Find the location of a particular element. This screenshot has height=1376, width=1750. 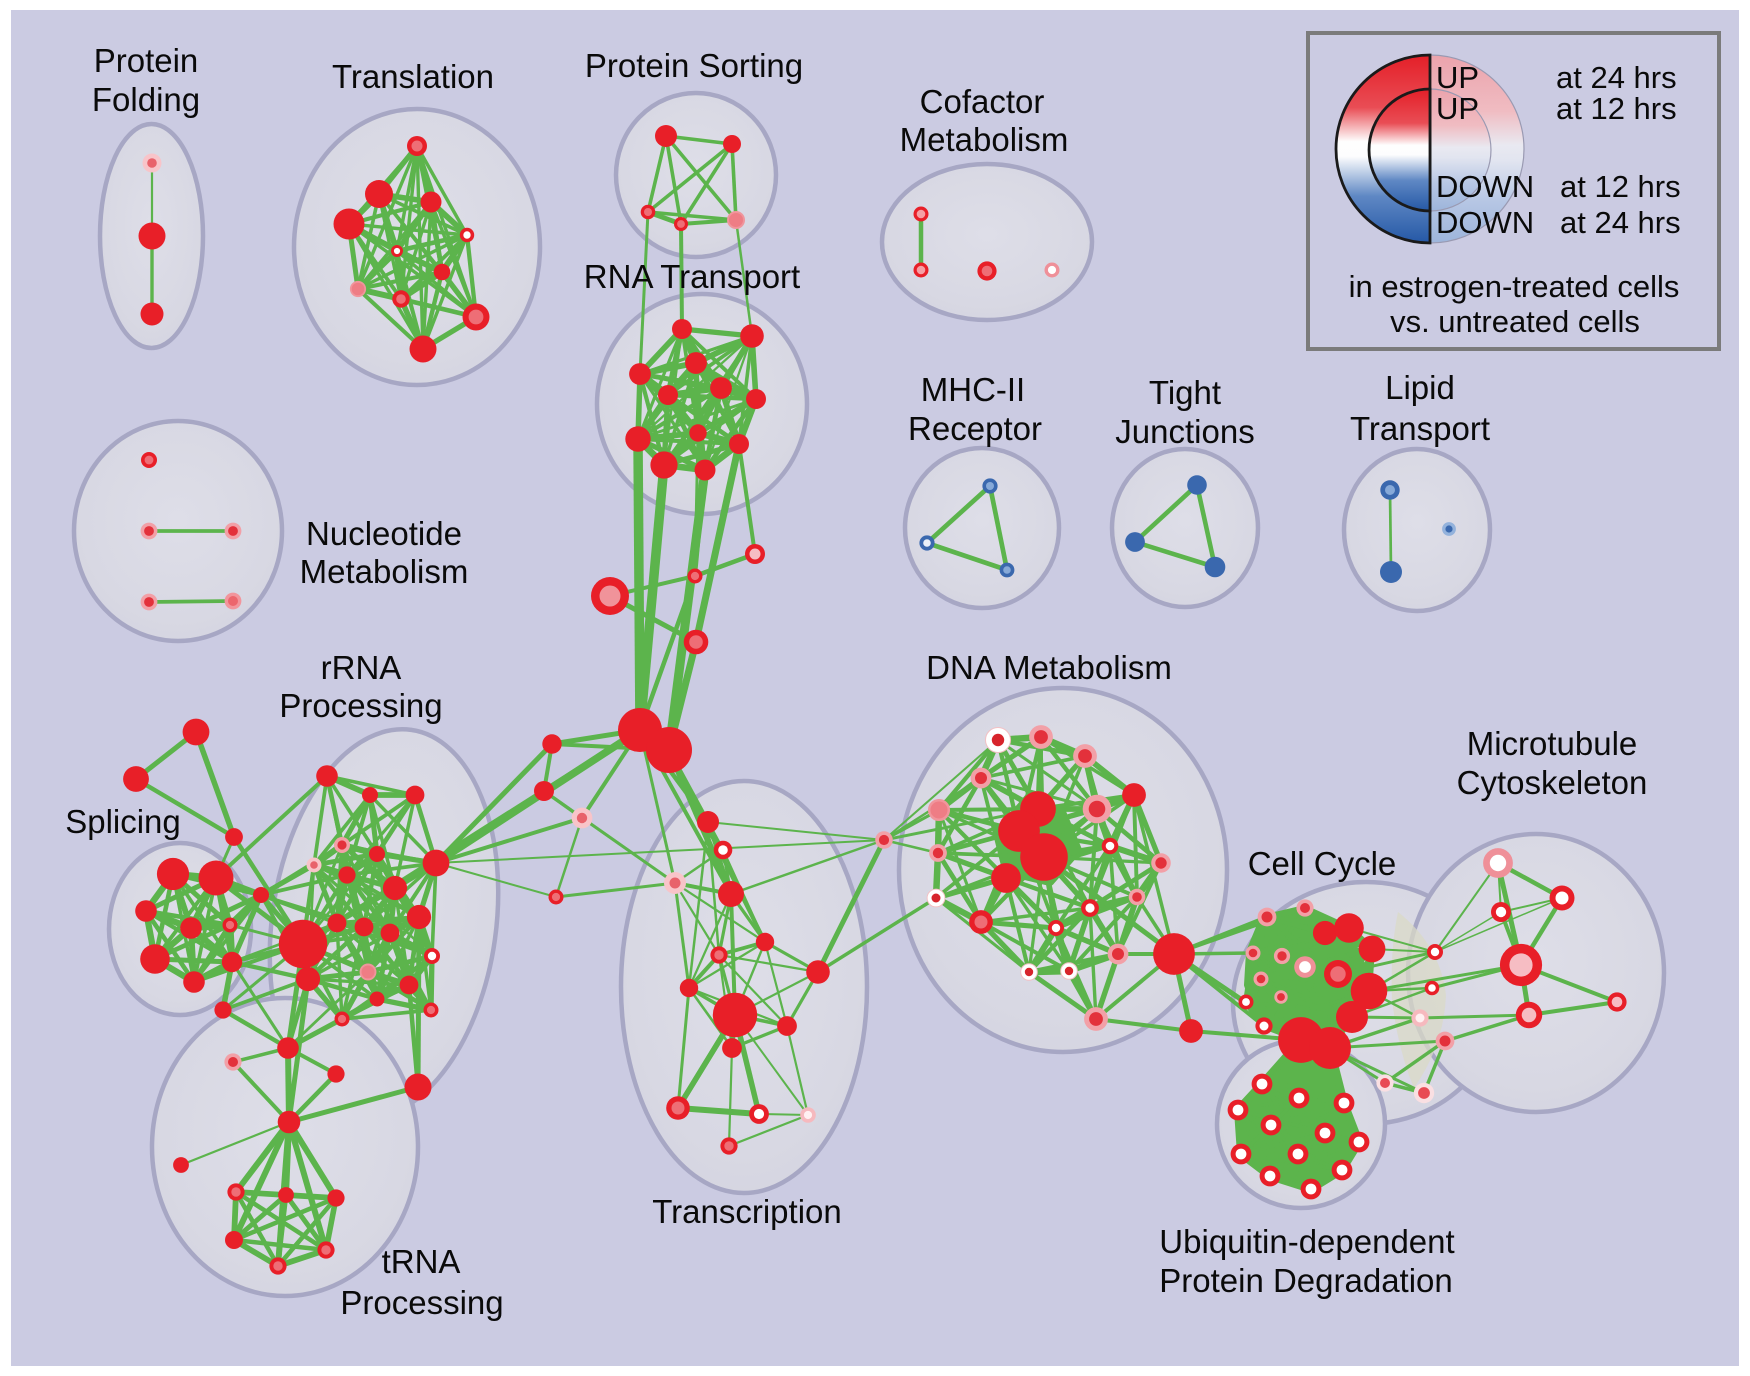

svg-text: rRNA is located at coordinates (361, 667).